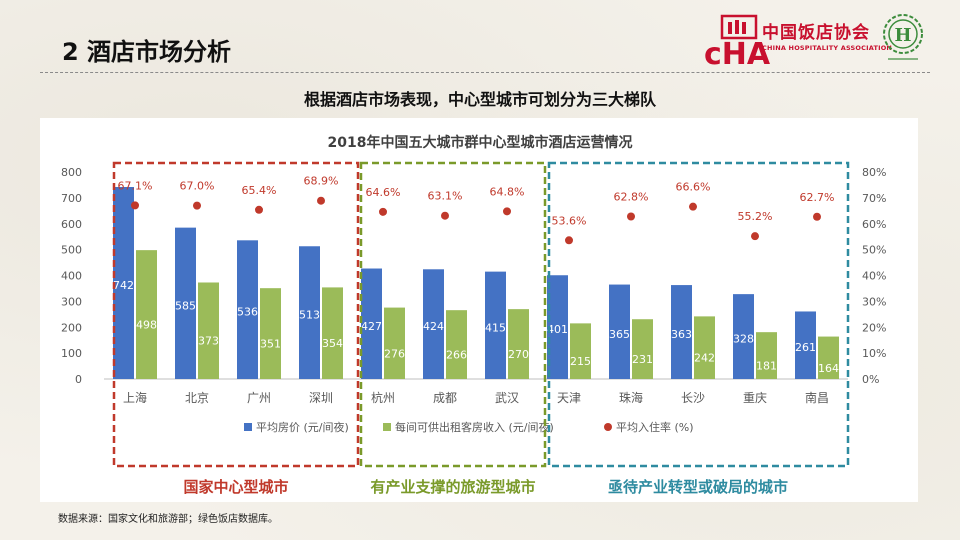 This screenshot has height=540, width=960. What do you see at coordinates (569, 398) in the screenshot?
I see `category-label: 天津` at bounding box center [569, 398].